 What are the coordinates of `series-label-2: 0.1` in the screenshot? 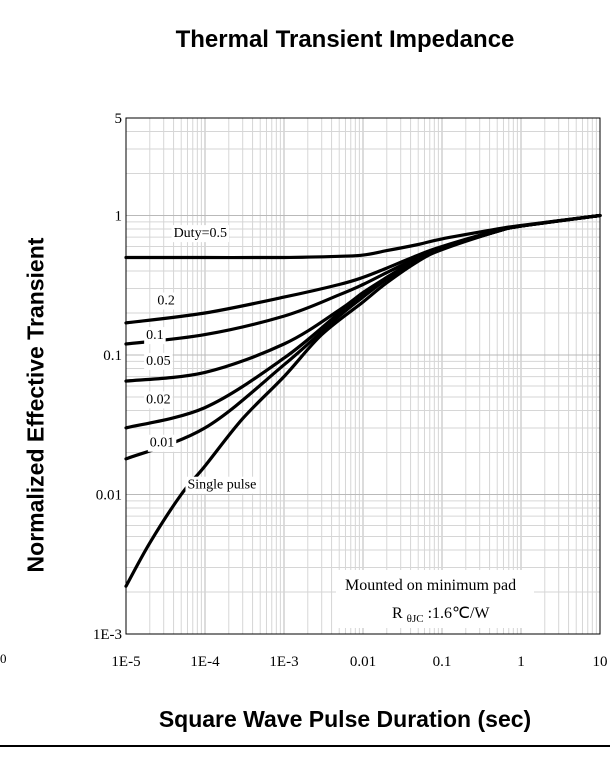 It's located at (155, 335).